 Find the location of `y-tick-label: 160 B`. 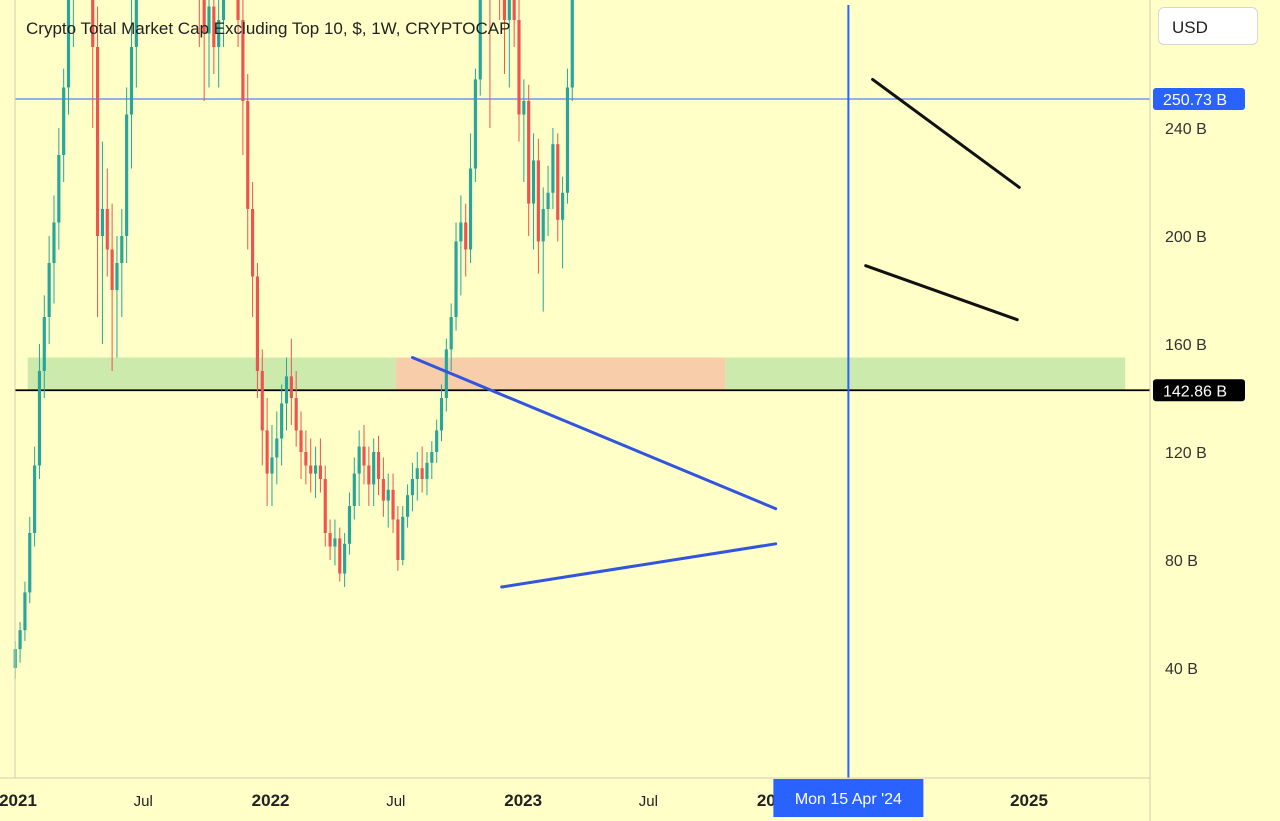

y-tick-label: 160 B is located at coordinates (1186, 345).